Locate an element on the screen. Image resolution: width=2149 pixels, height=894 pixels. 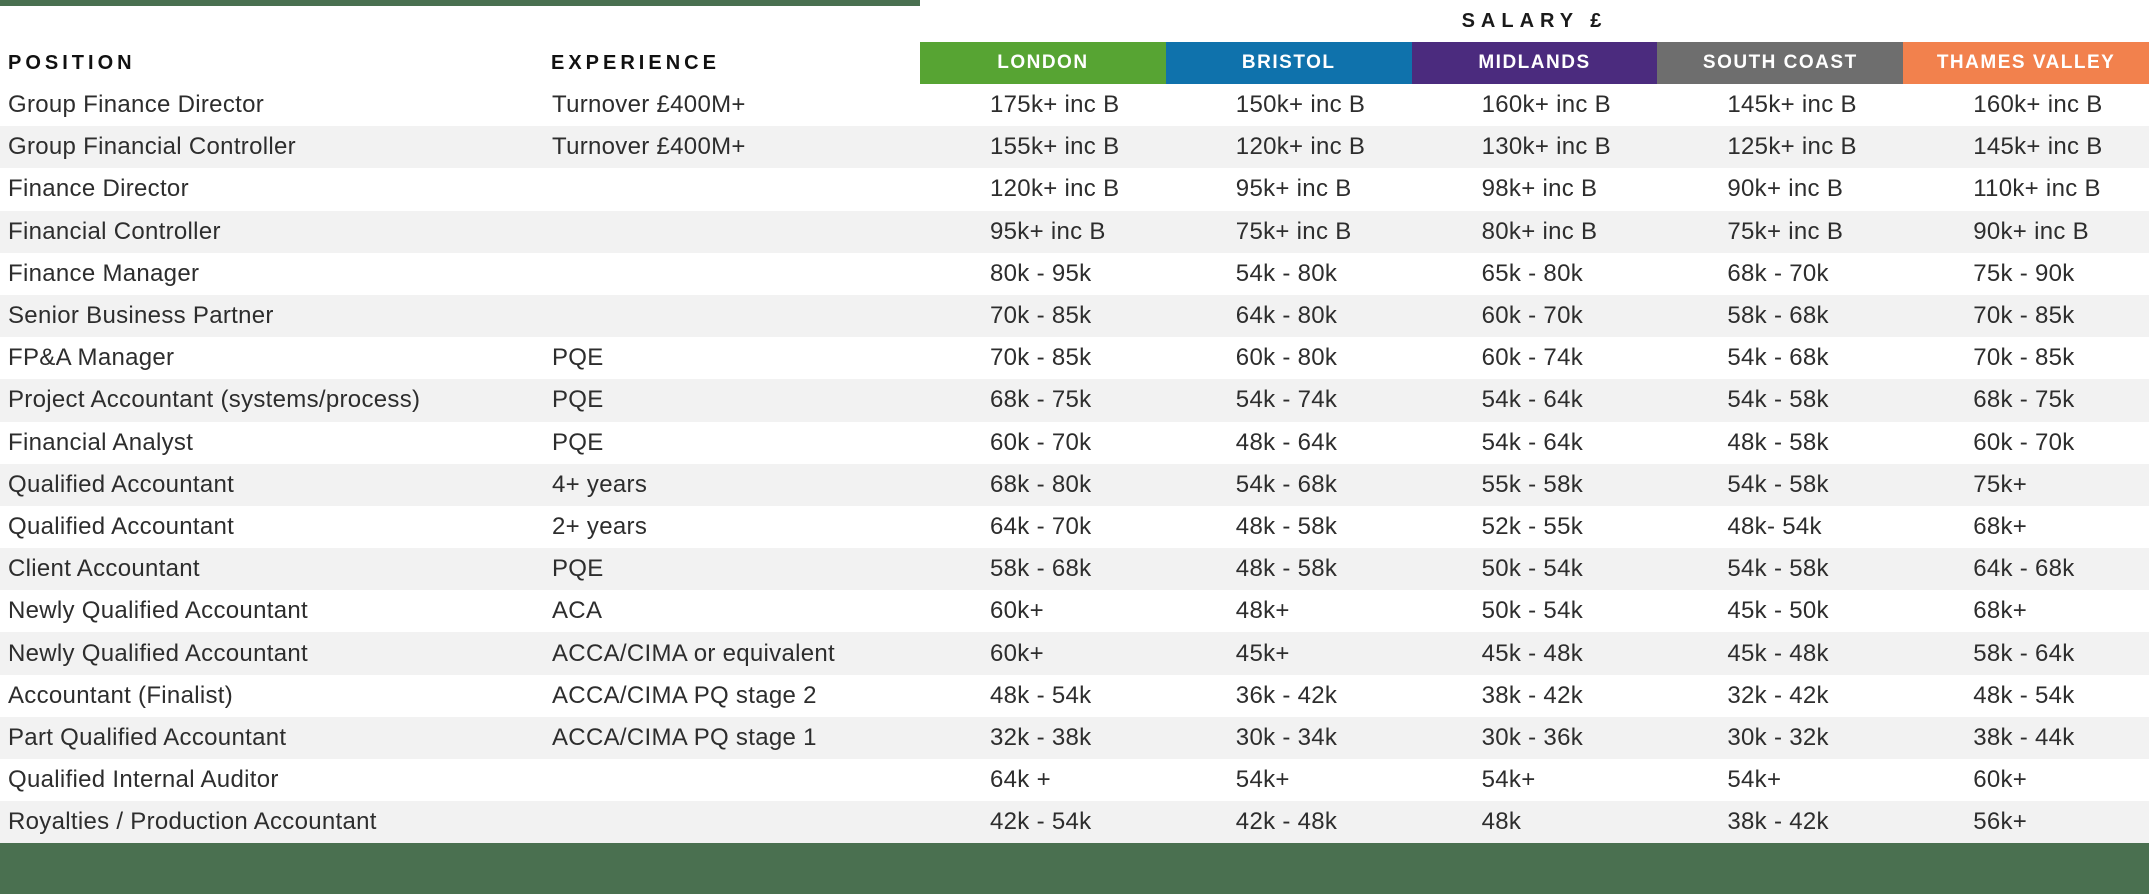
position-cell: Qualified Accountant is located at coordinates (121, 526).